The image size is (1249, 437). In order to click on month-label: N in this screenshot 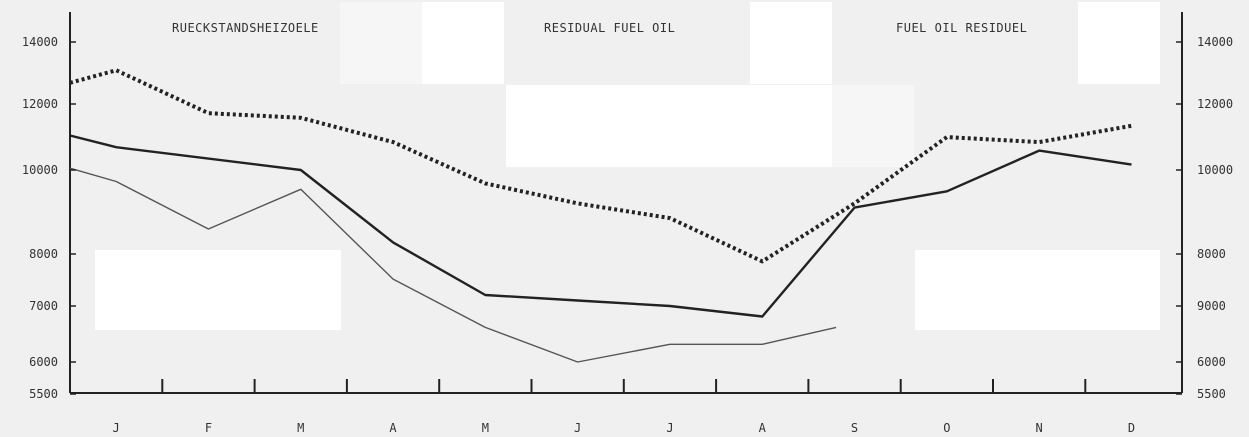, I will do `click(1039, 428)`.